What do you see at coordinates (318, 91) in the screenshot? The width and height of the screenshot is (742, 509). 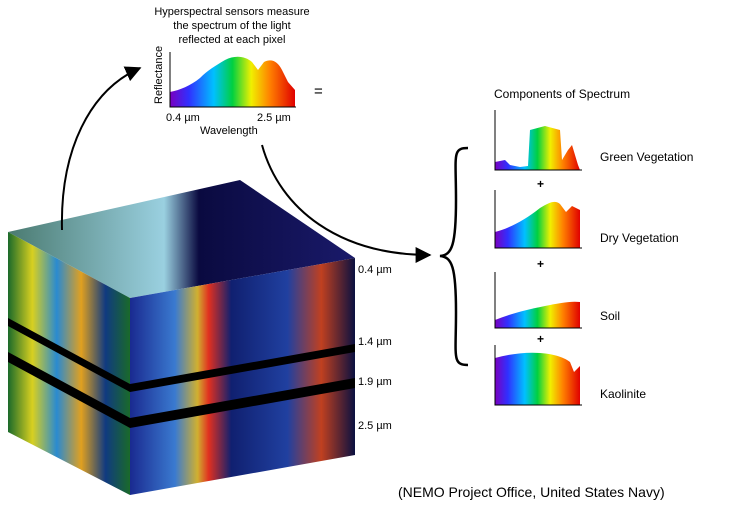 I see `equals: =` at bounding box center [318, 91].